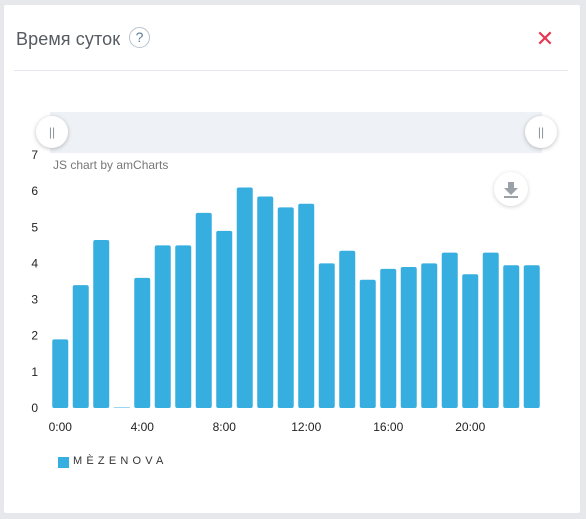 This screenshot has width=586, height=519. What do you see at coordinates (120, 461) in the screenshot?
I see `legend-label: MÈZENOVA` at bounding box center [120, 461].